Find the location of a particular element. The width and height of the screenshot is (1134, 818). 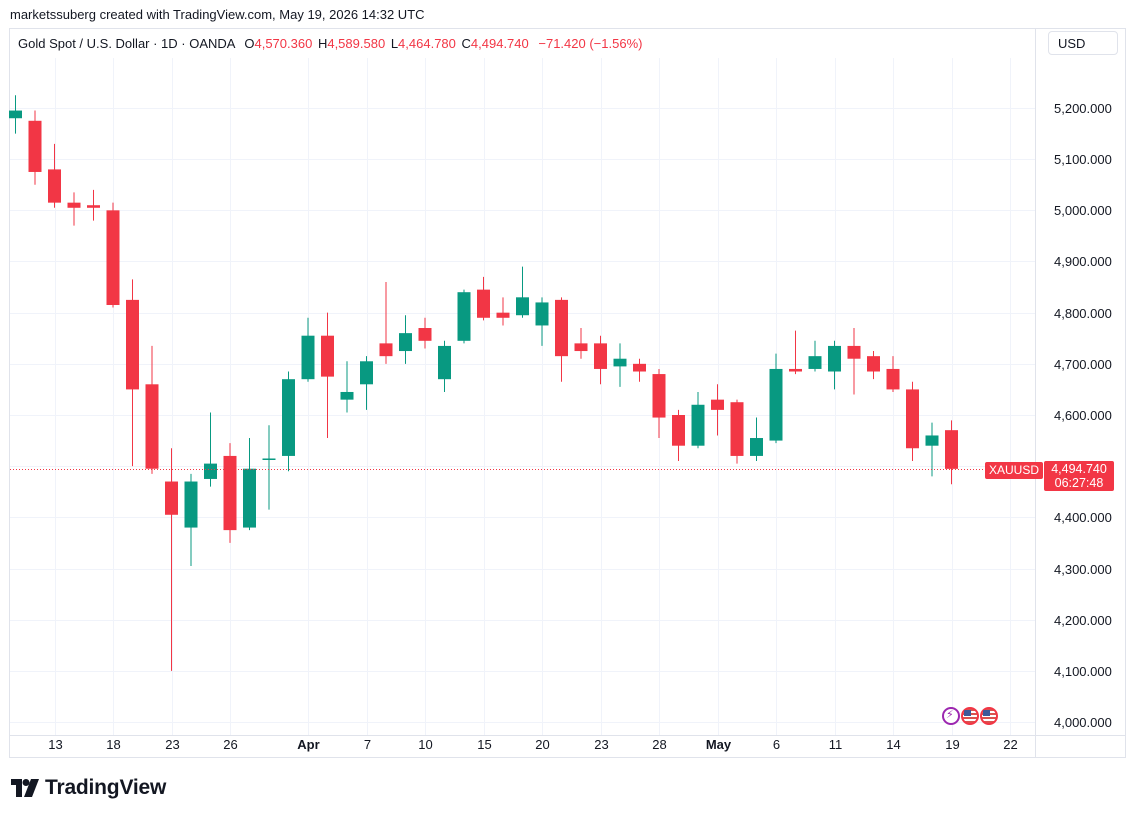

currency-button: USD is located at coordinates (1083, 43).